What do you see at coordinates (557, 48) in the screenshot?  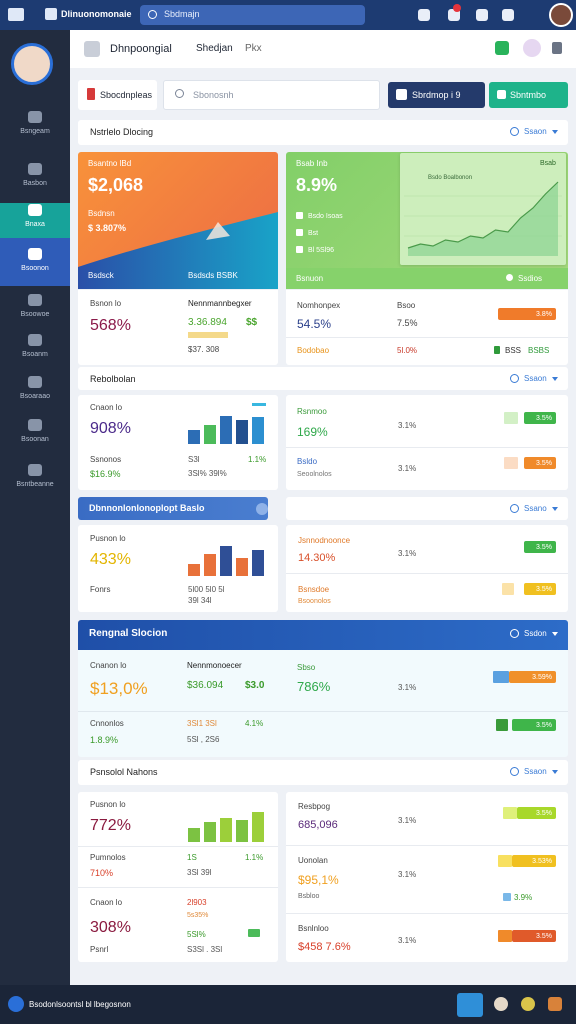 I see `header-icon` at bounding box center [557, 48].